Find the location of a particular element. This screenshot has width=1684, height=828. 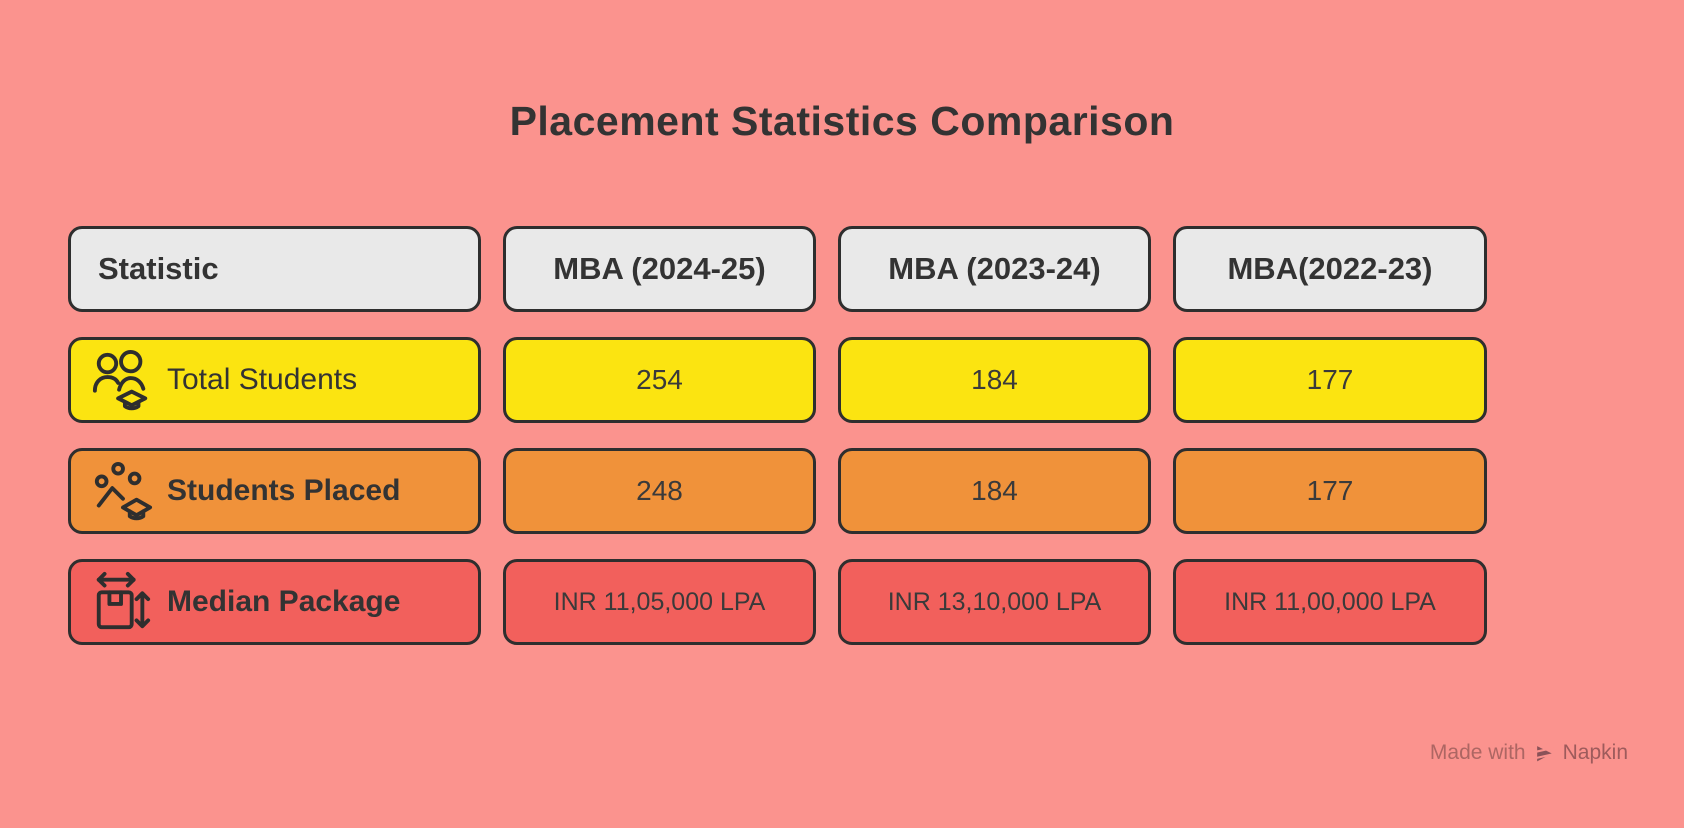

cell-median-package-2023-24: INR 13,10,000 LPA is located at coordinates (994, 602).